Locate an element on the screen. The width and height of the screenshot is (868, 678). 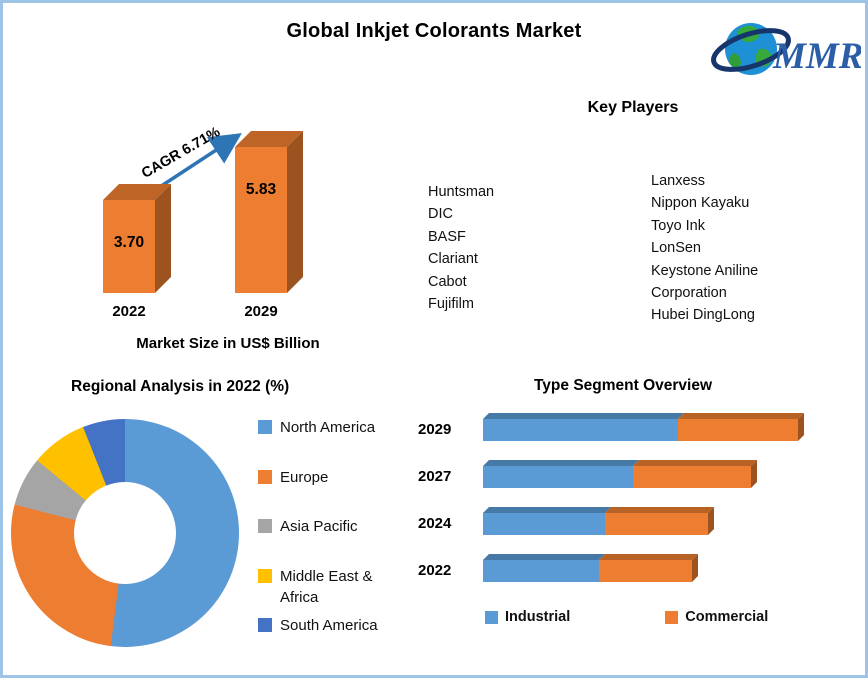
segment-year-label: 2029 is located at coordinates (435, 429).